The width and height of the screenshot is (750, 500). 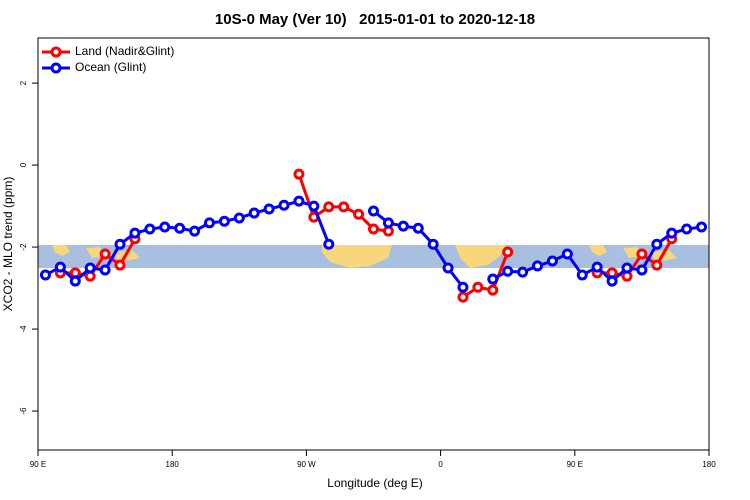 I want to click on x-tick-label: 90 W, so click(x=306, y=464).